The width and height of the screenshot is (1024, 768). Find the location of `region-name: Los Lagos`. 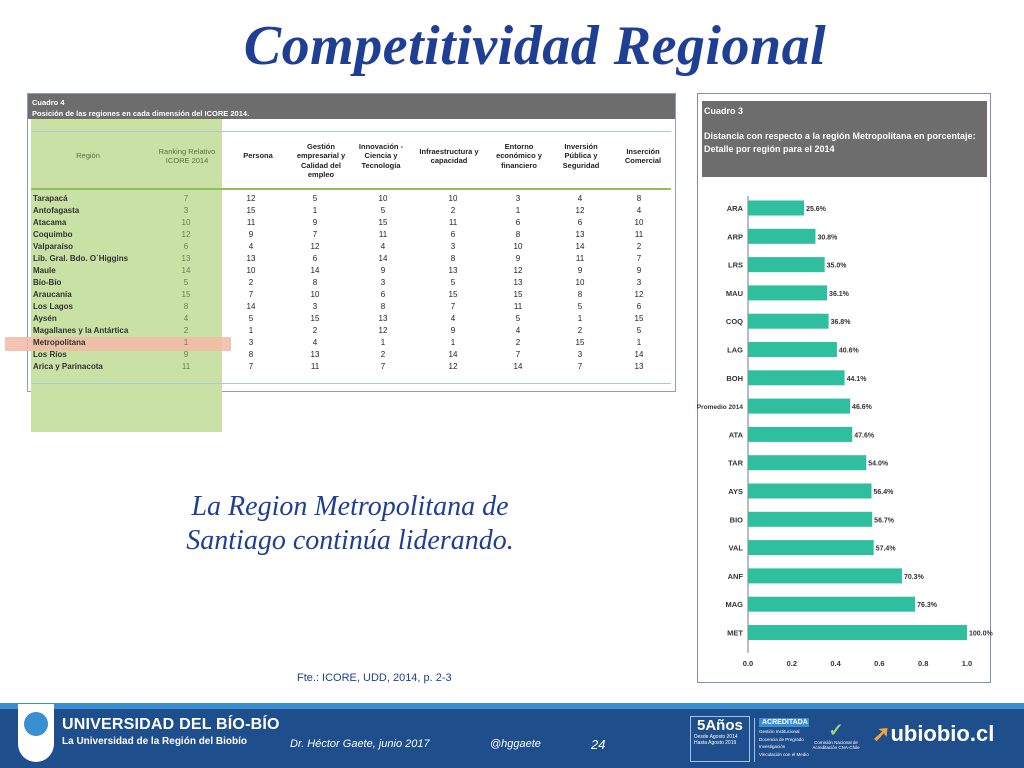

region-name: Los Lagos is located at coordinates (53, 306).